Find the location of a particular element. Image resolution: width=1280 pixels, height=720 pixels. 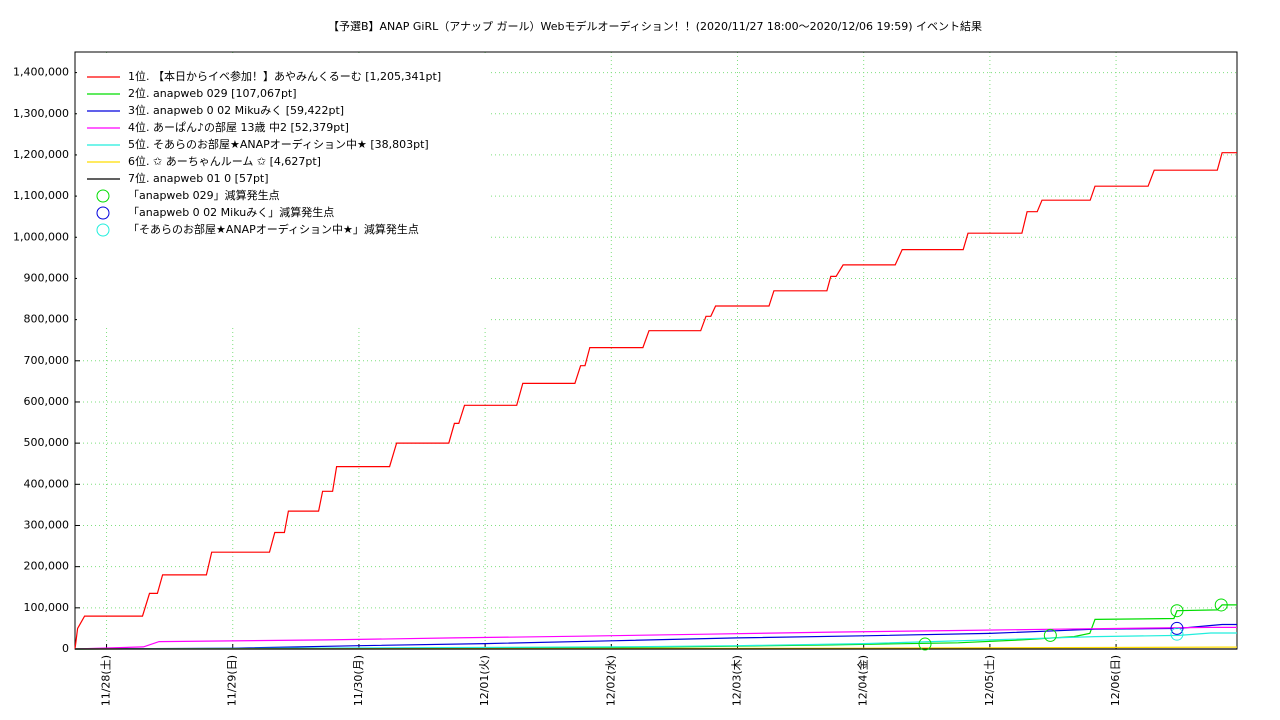

x-tick-label: 12/03(木) is located at coordinates (736, 680).